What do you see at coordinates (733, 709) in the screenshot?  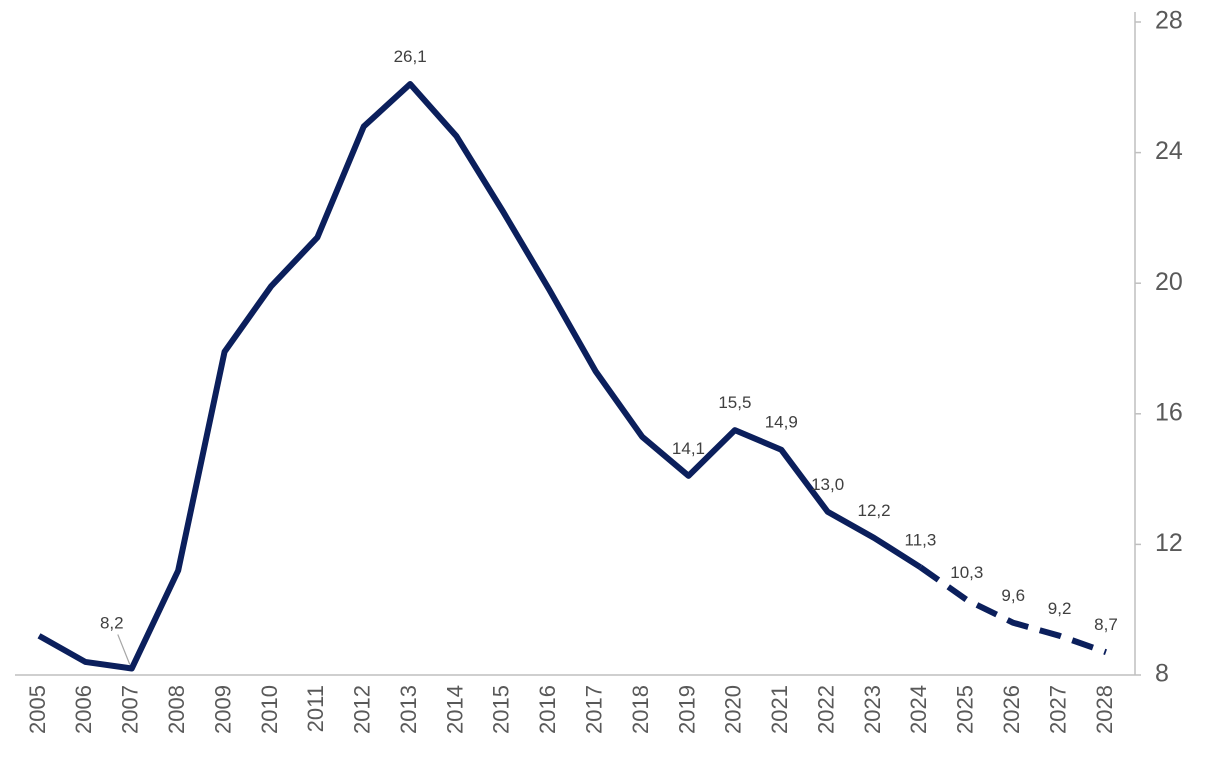 I see `x-tick-label: 2020` at bounding box center [733, 709].